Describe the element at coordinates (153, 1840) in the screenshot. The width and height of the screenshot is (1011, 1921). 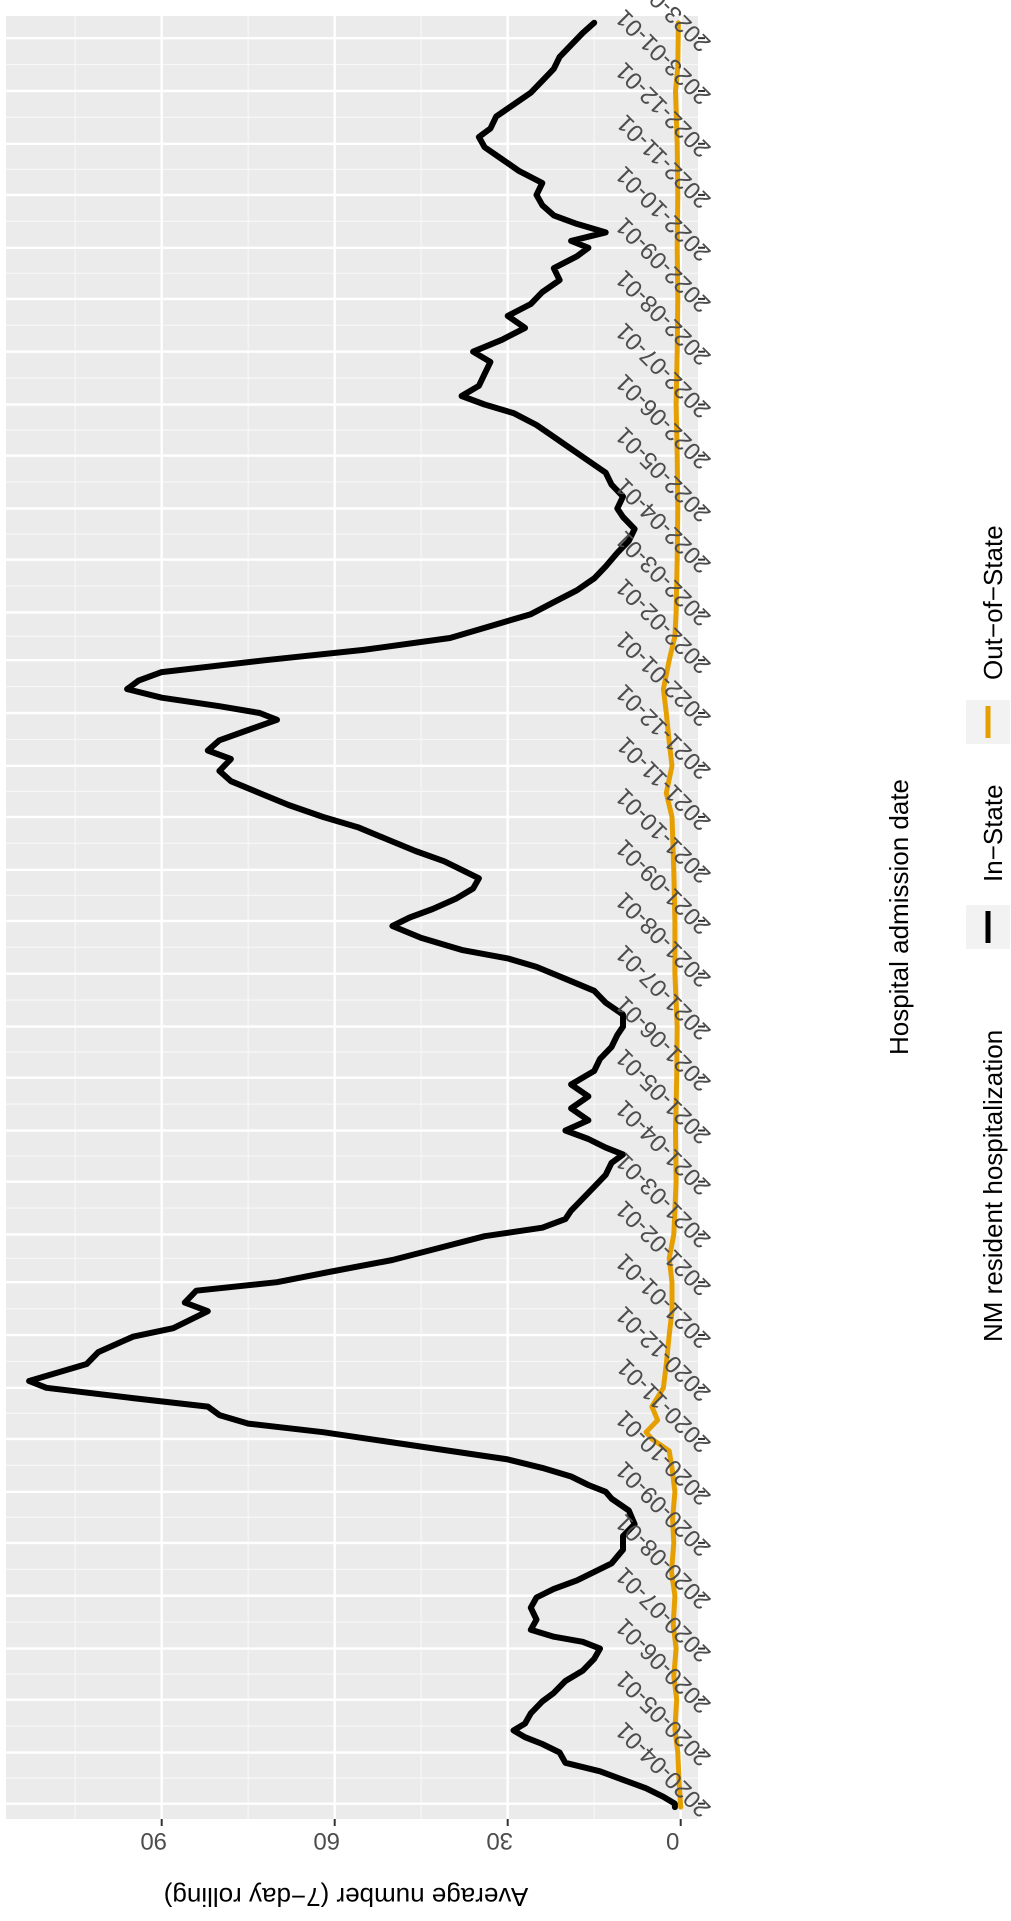
I see `y-tick-label: 90` at that location.